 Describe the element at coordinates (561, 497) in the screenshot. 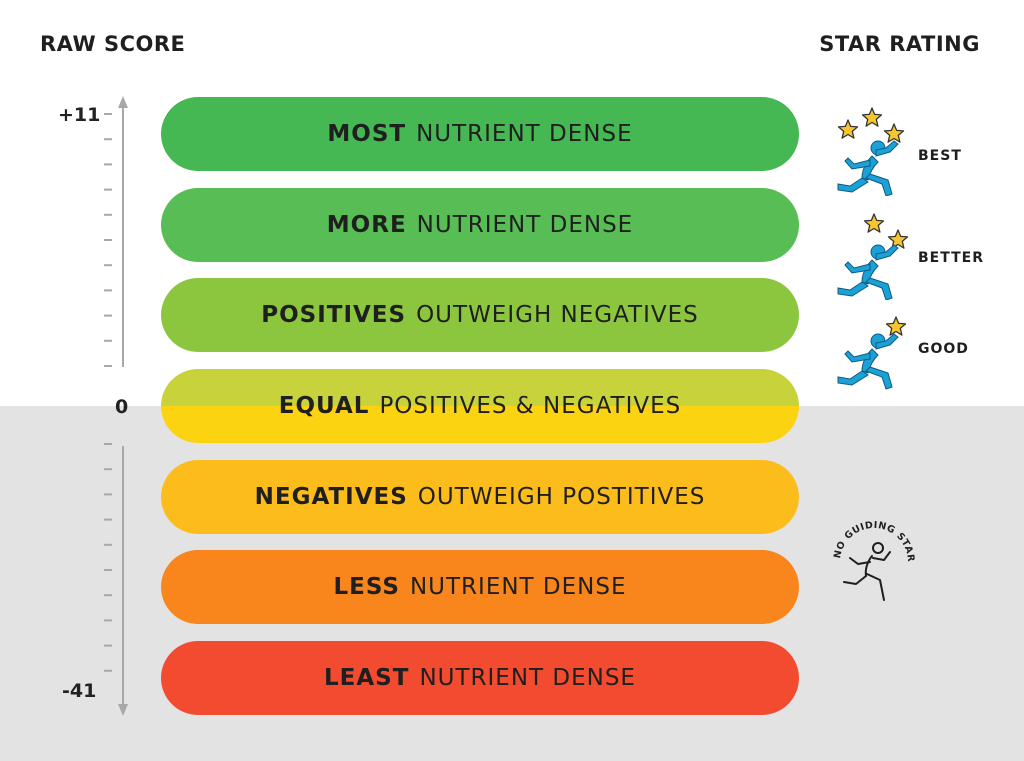

I see `band-text: OUTWEIGH POSTITIVES` at that location.